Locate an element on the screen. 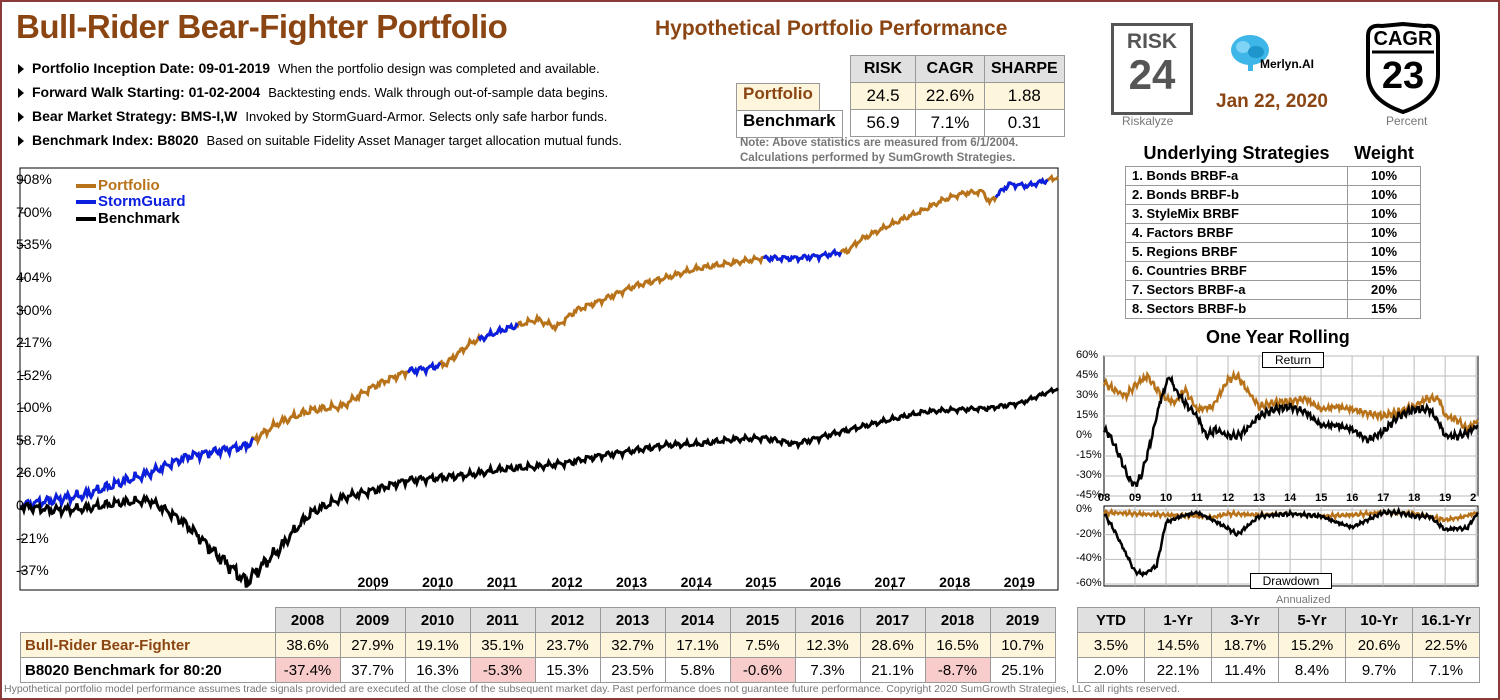 This screenshot has width=1500, height=700. x-tick-label: 2017 is located at coordinates (890, 582).